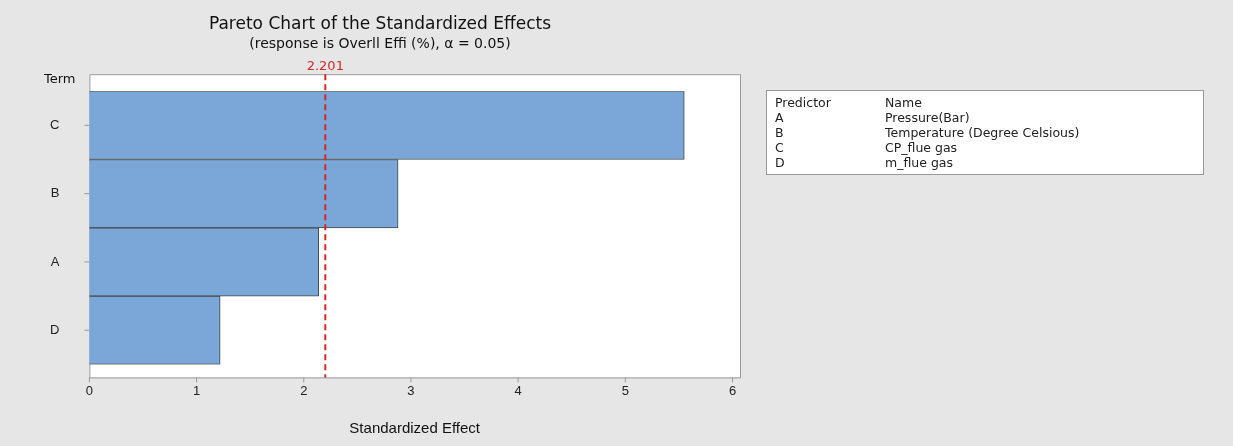 Image resolution: width=1233 pixels, height=446 pixels. I want to click on text: CP_flue gas, so click(922, 147).